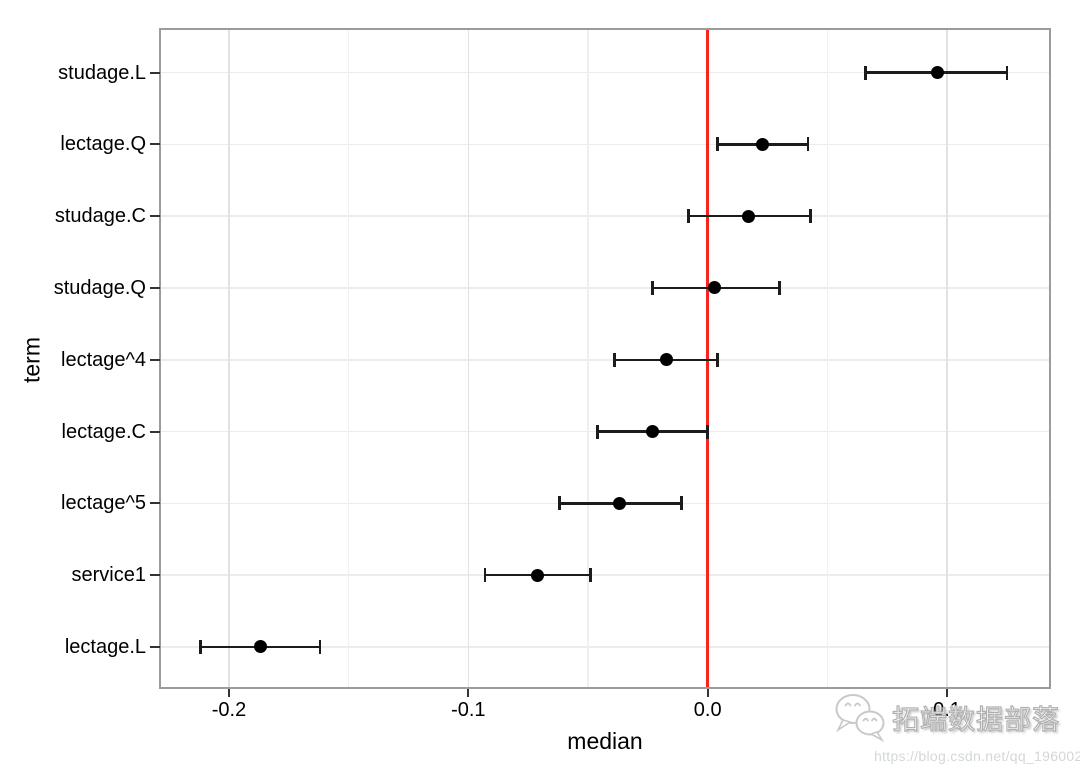 Image resolution: width=1080 pixels, height=771 pixels. Describe the element at coordinates (31, 360) in the screenshot. I see `y-axis-title: term` at that location.